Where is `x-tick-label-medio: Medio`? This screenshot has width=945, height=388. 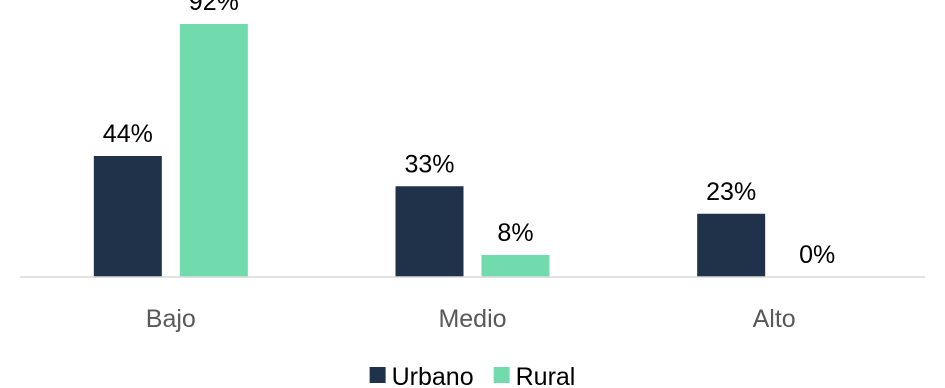 x-tick-label-medio: Medio is located at coordinates (472, 319).